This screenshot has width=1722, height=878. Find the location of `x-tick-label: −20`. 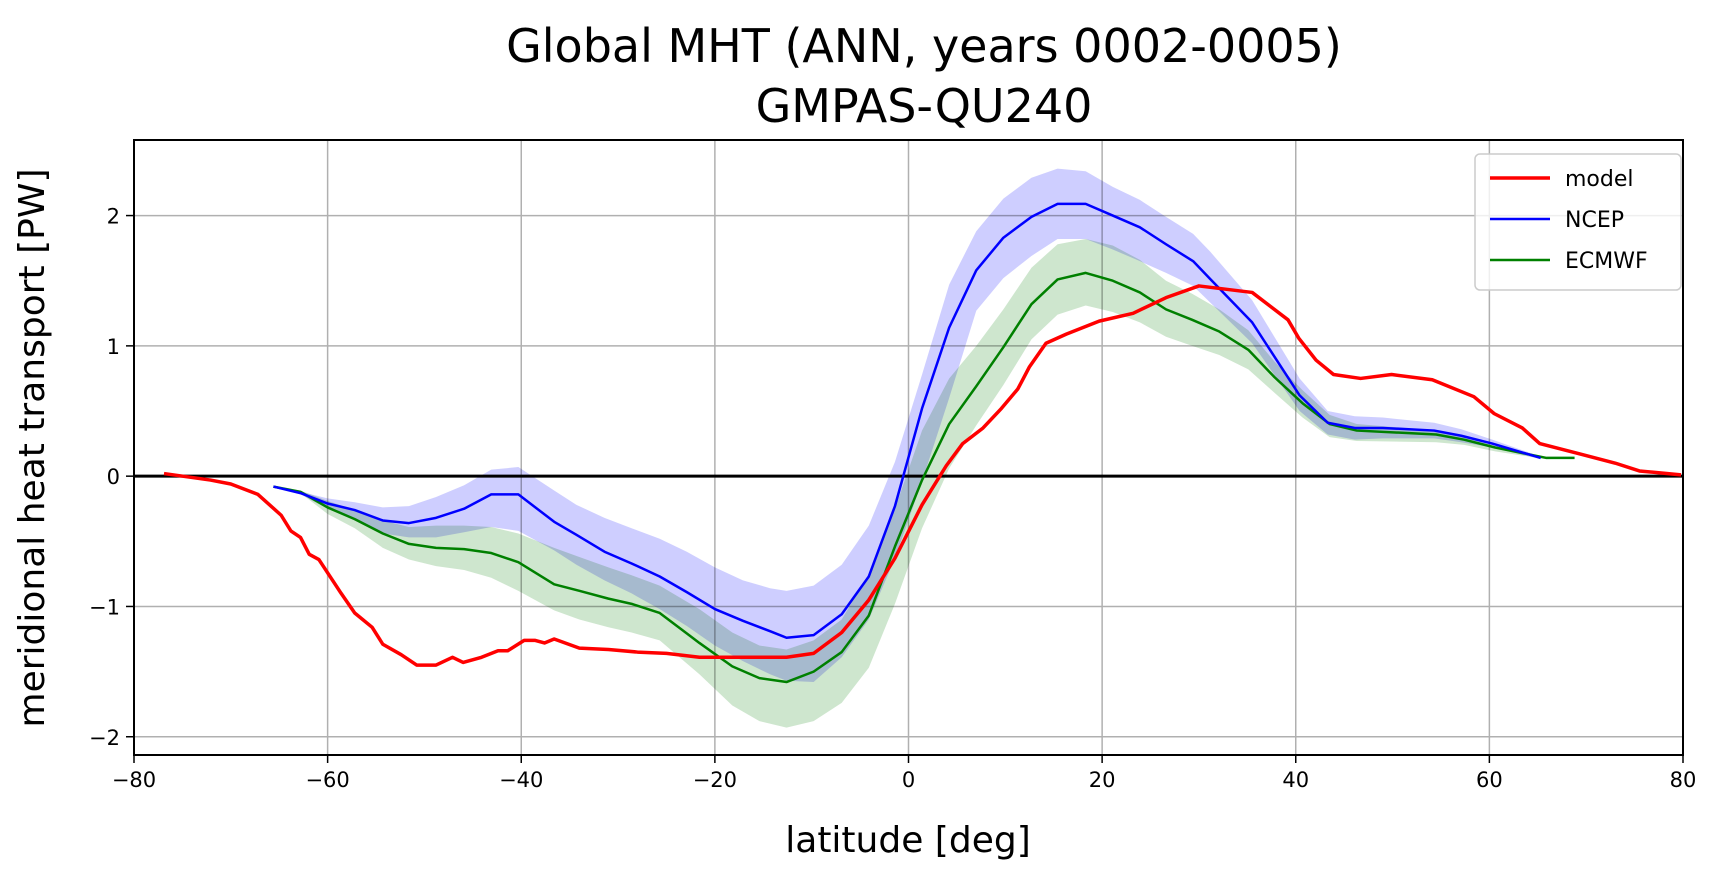

x-tick-label: −20 is located at coordinates (715, 780).